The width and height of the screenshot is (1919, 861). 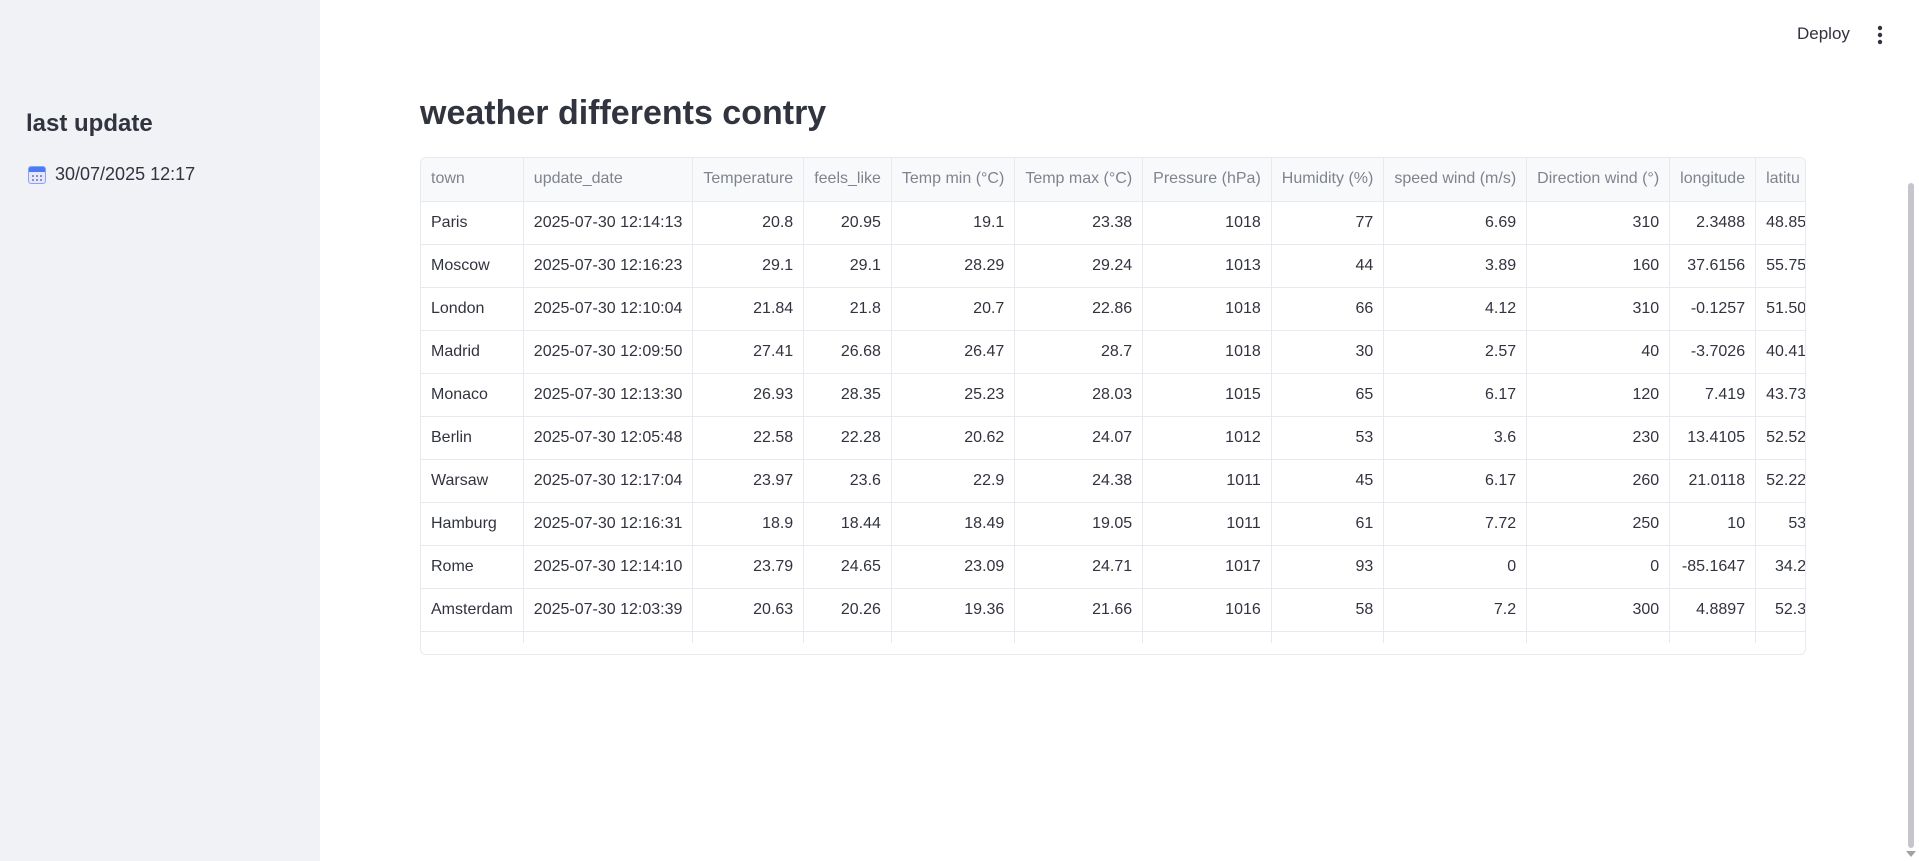 What do you see at coordinates (1079, 395) in the screenshot?
I see `table-cell: 28.03` at bounding box center [1079, 395].